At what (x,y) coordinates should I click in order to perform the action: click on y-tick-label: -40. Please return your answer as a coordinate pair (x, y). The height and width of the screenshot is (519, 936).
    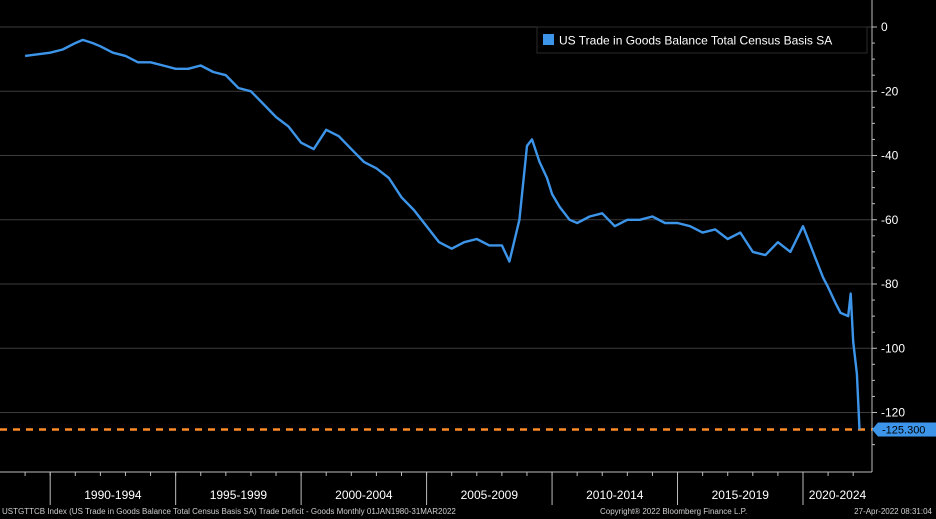
    Looking at the image, I should click on (890, 156).